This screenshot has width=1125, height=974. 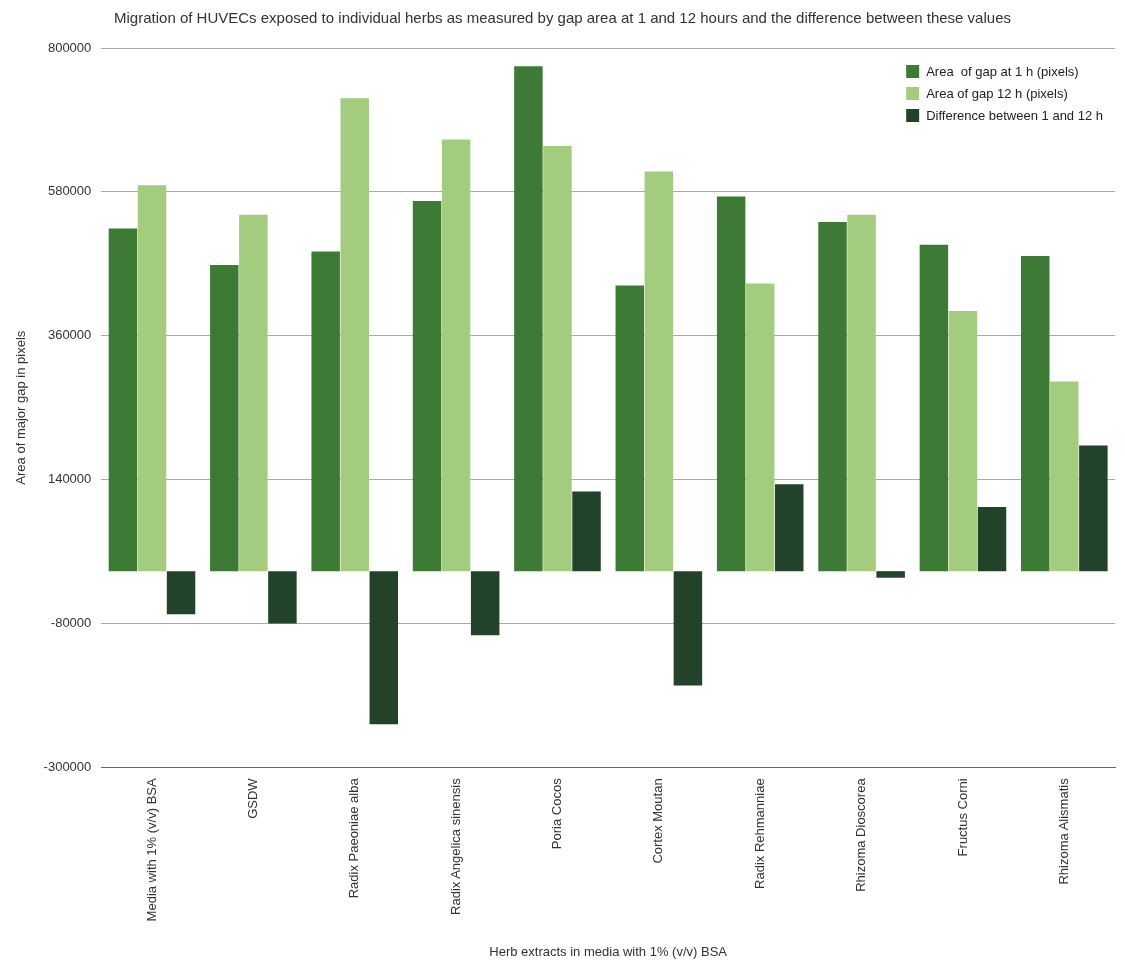 What do you see at coordinates (562, 18) in the screenshot?
I see `chart-title: Migration of HUVECs exposed to individual herbs as measured by gap area at 1 and 12 hours and the difference between these values` at bounding box center [562, 18].